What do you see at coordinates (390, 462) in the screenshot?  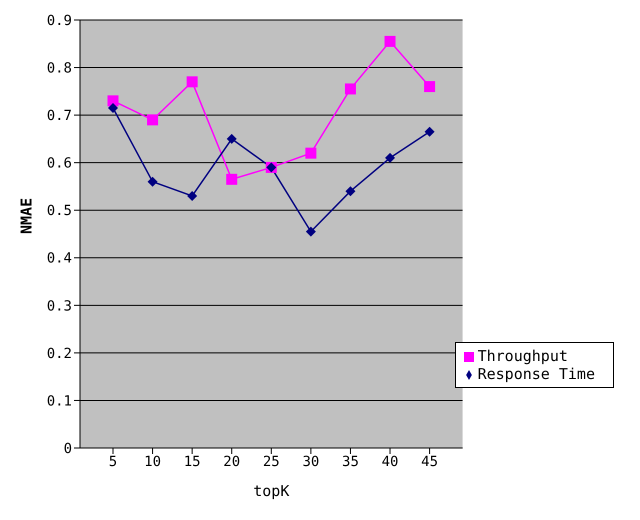 I see `x-tick-label: 40` at bounding box center [390, 462].